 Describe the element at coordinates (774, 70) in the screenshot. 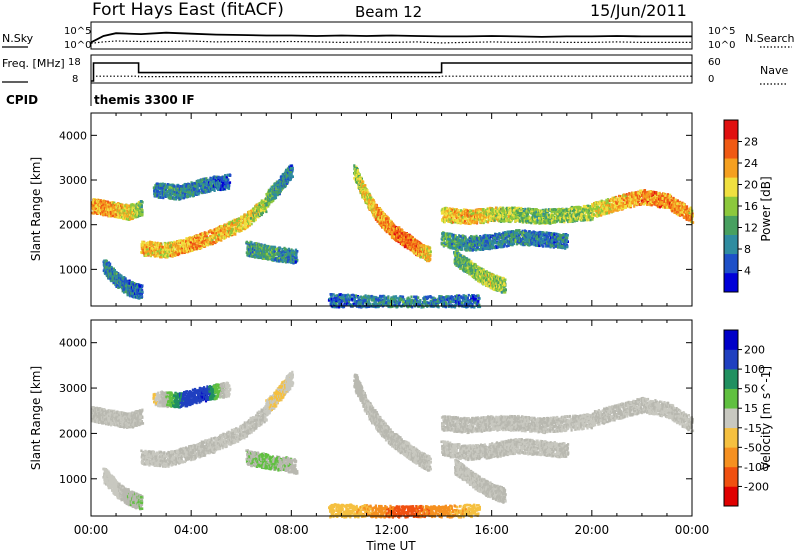

I see `nave-label: Nave` at that location.